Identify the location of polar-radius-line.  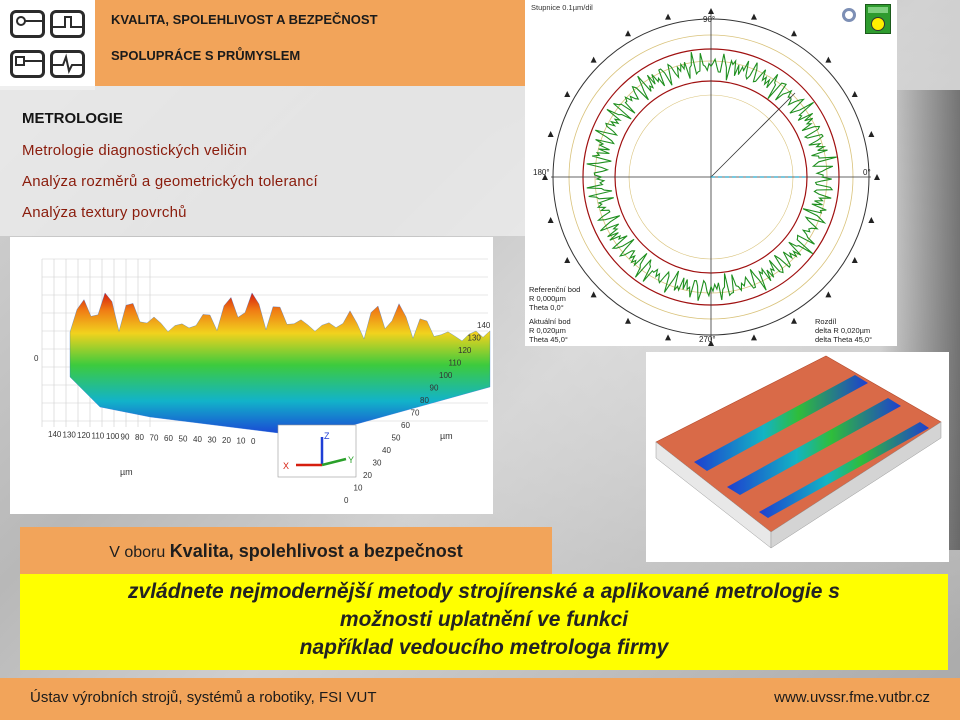
(753, 135).